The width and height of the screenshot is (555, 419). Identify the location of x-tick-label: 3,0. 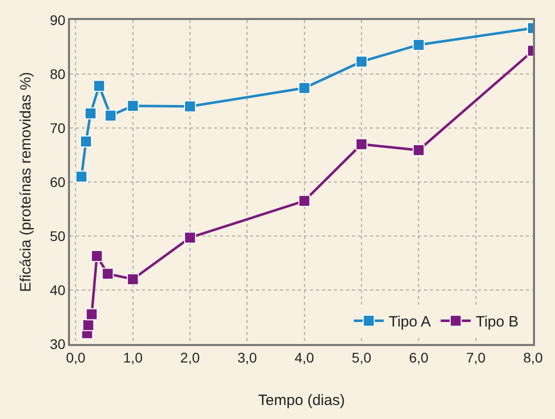
(247, 358).